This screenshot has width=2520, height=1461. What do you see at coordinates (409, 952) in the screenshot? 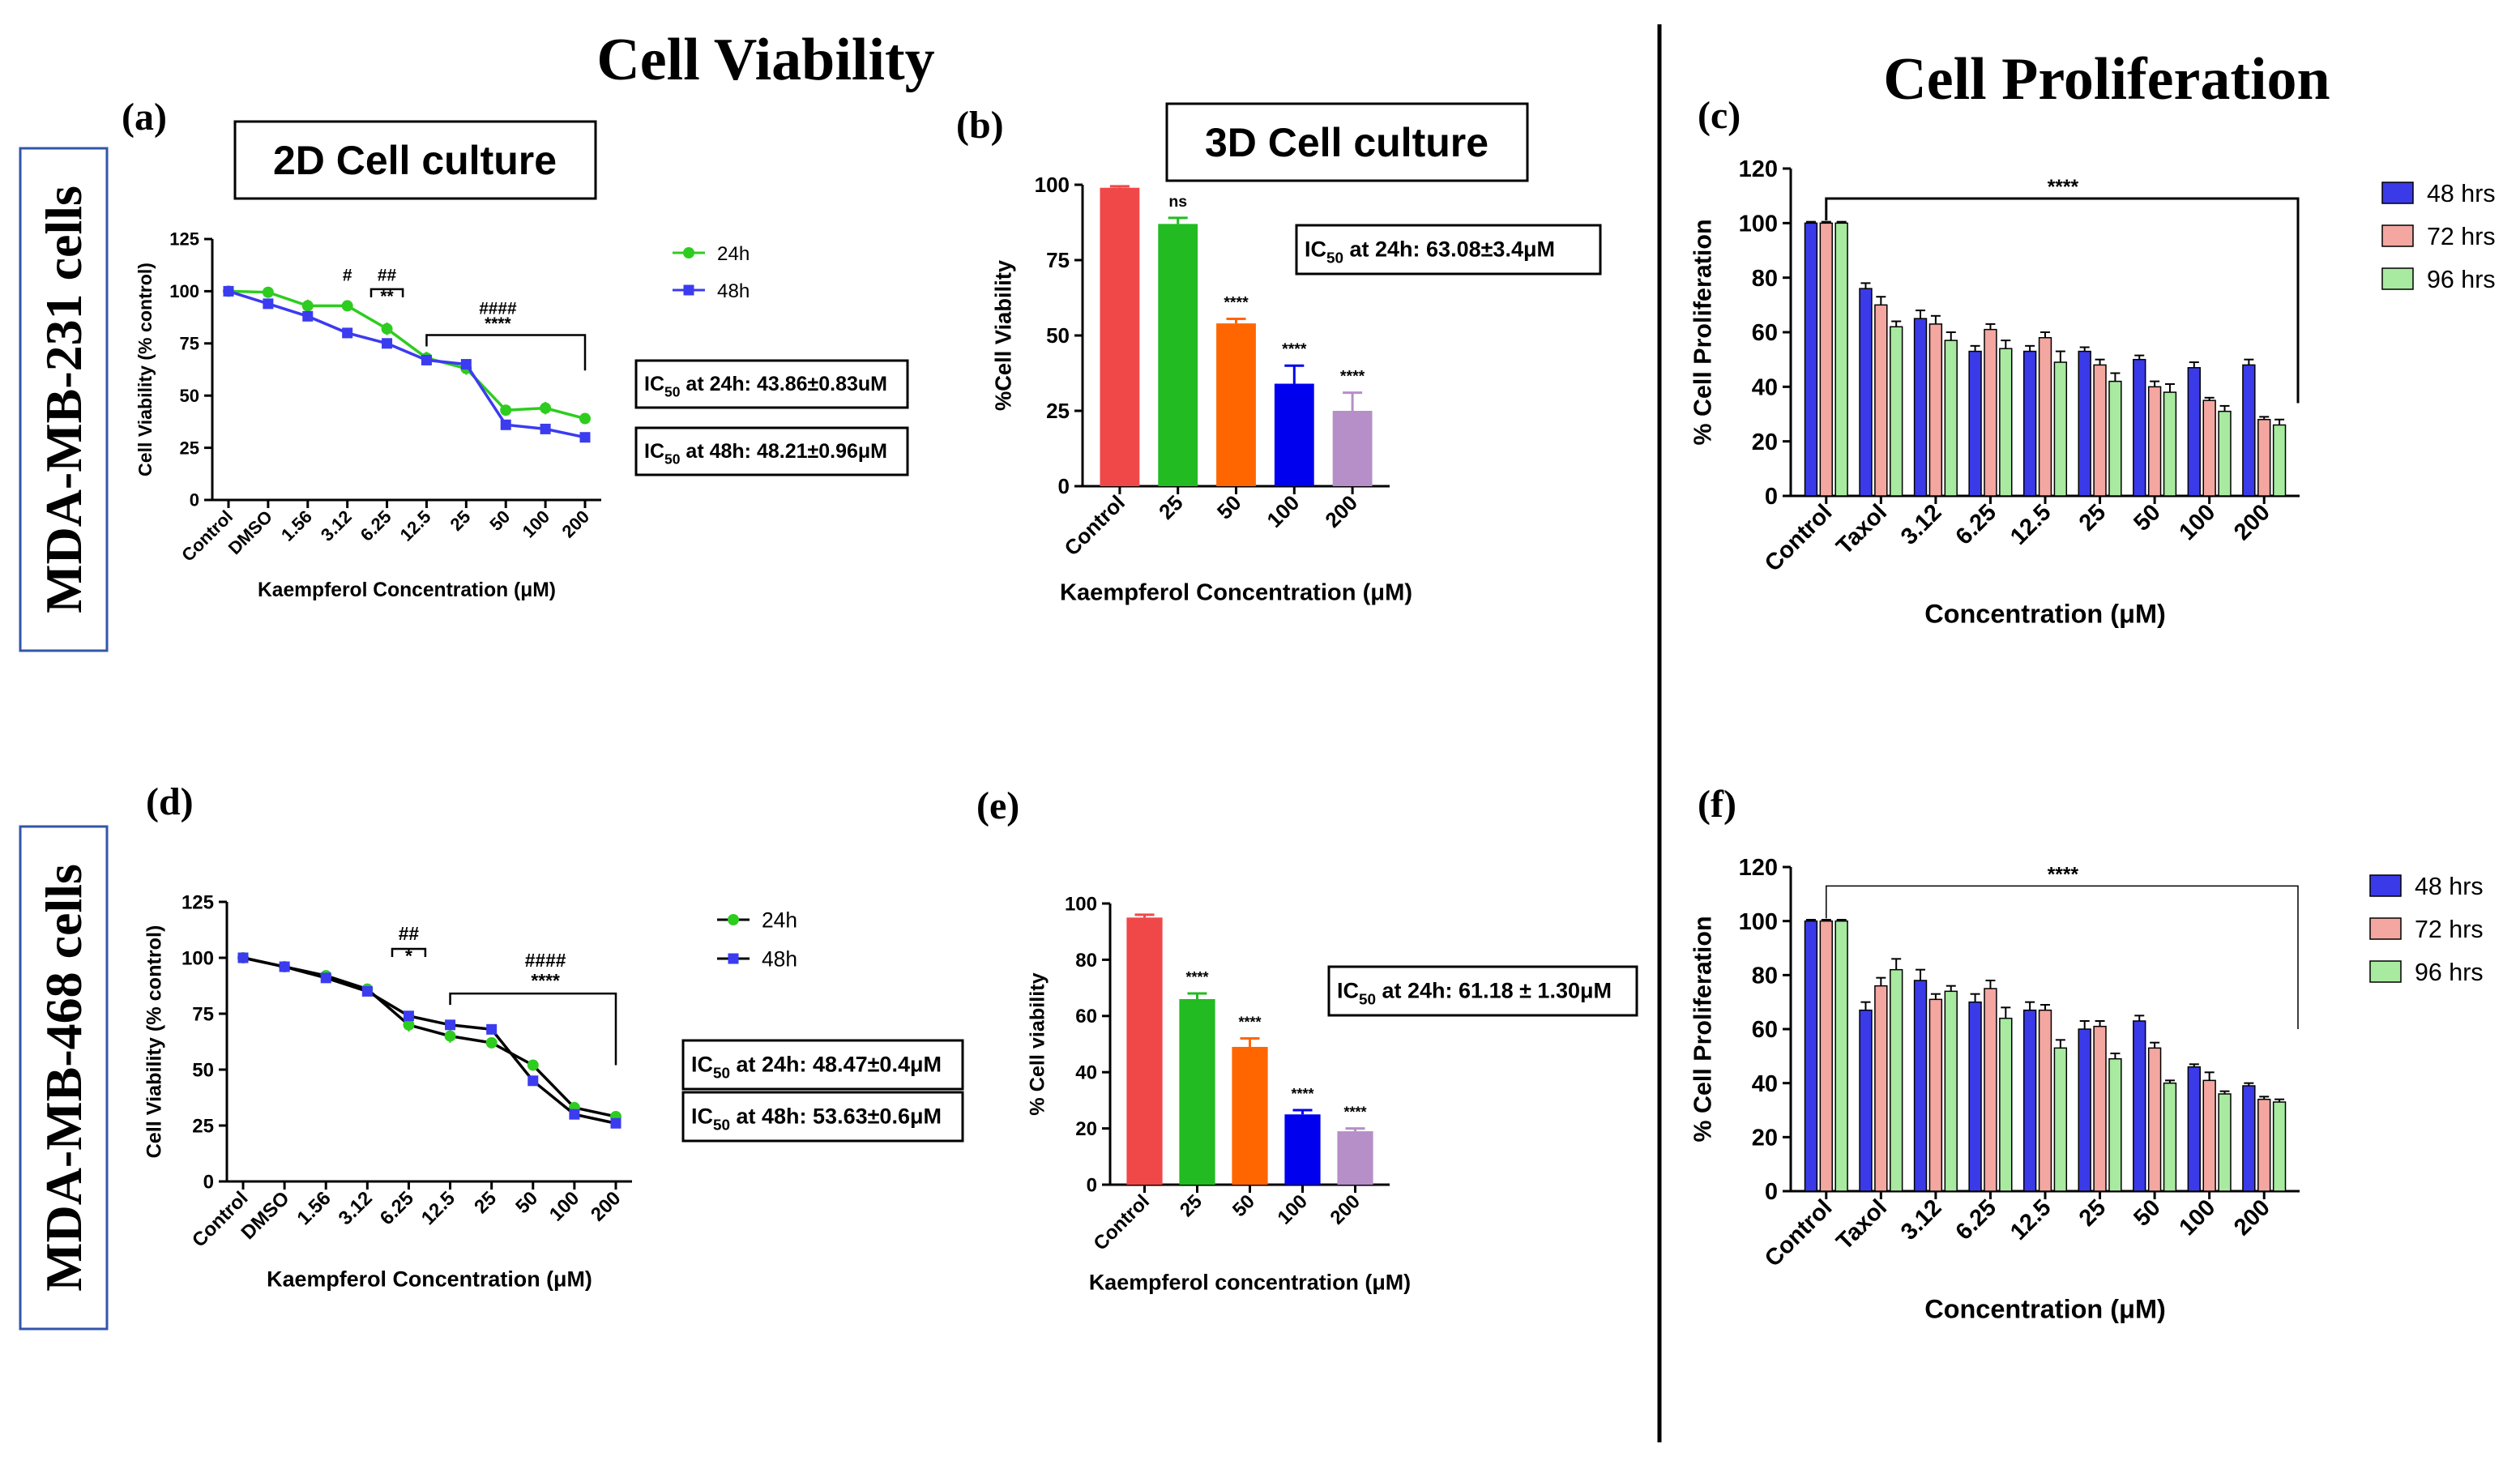
I see `significance-bracket-short` at bounding box center [409, 952].